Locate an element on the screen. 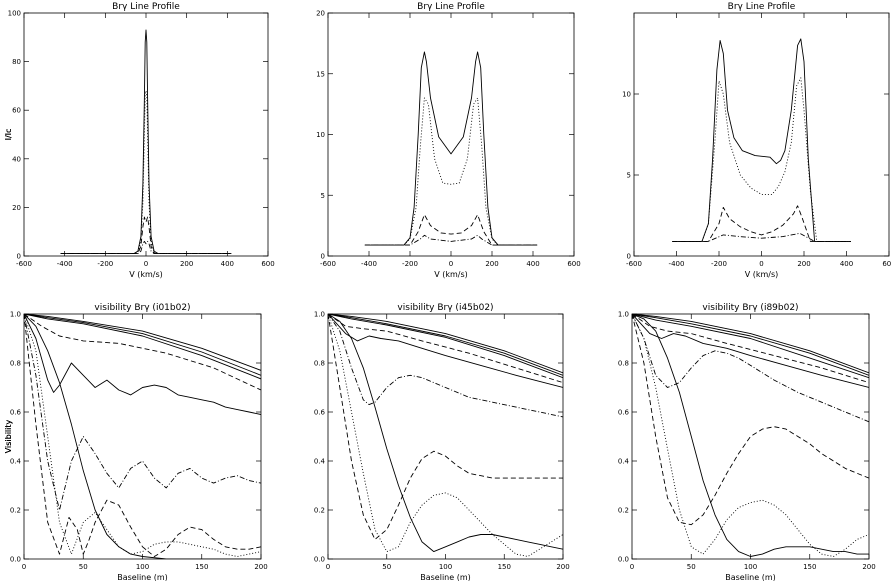 The height and width of the screenshot is (581, 891). y-tick-label: 100 is located at coordinates (14, 14).